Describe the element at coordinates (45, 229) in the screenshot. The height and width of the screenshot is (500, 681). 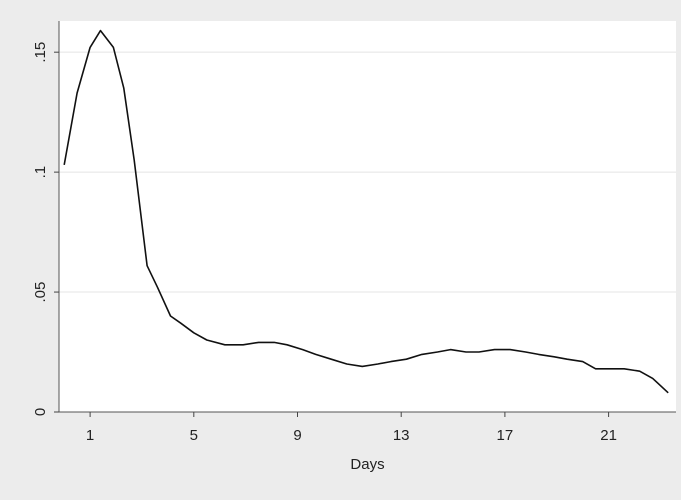
I see `y-axis-ticks: 0 .05 .1 .15` at that location.